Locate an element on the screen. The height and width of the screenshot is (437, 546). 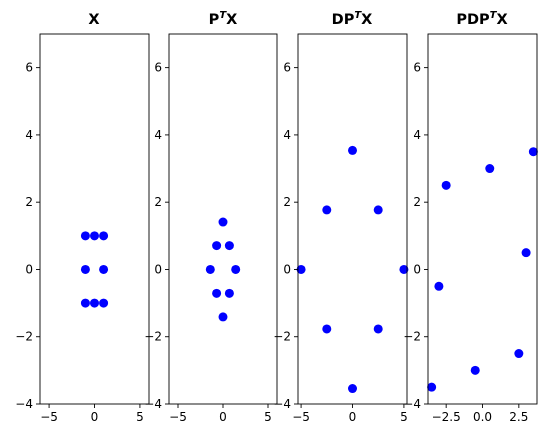
panel-title: PDPTX is located at coordinates (481, 19).